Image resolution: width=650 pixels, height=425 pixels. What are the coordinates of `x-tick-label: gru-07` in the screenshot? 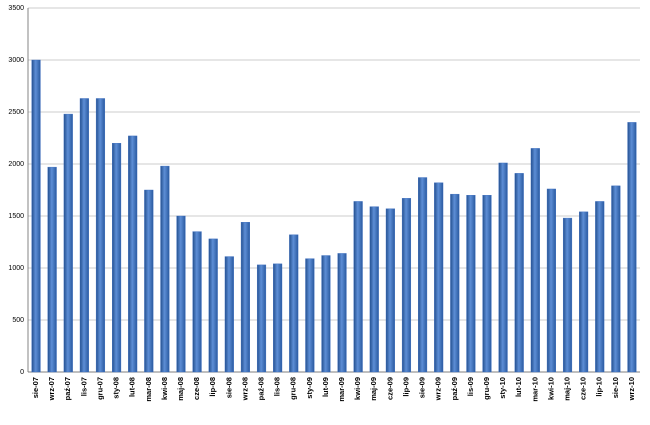 It's located at (99, 388).